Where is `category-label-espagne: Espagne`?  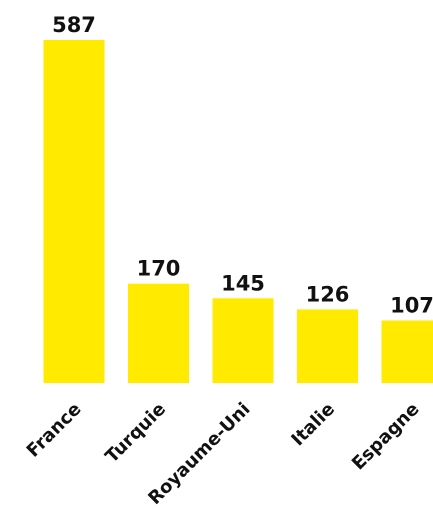 category-label-espagne: Espagne is located at coordinates (386, 437).